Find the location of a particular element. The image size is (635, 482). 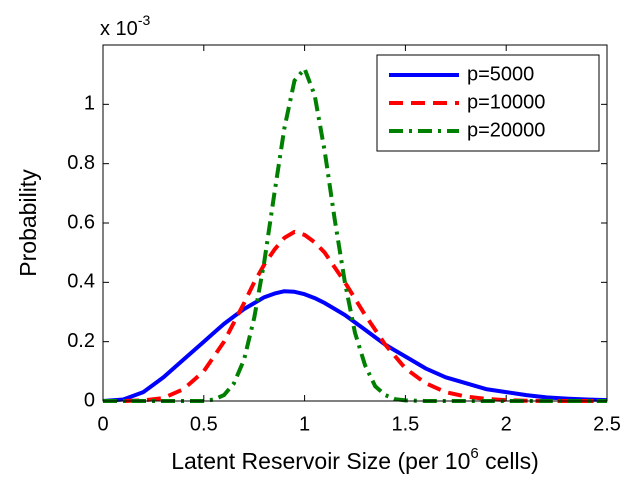

y-tick-label: 0 is located at coordinates (89, 400).